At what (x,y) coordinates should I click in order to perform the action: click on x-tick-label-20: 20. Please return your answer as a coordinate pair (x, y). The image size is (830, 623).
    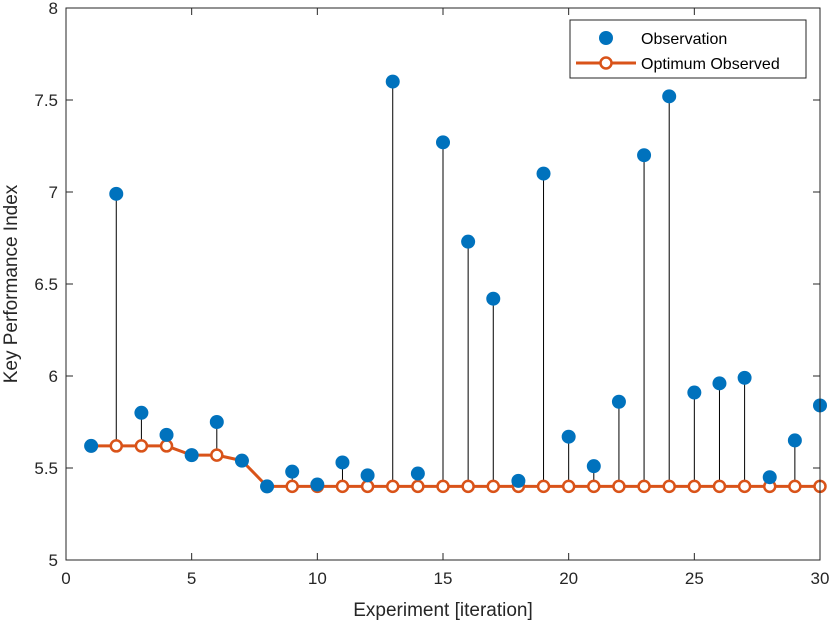
    Looking at the image, I should click on (568, 578).